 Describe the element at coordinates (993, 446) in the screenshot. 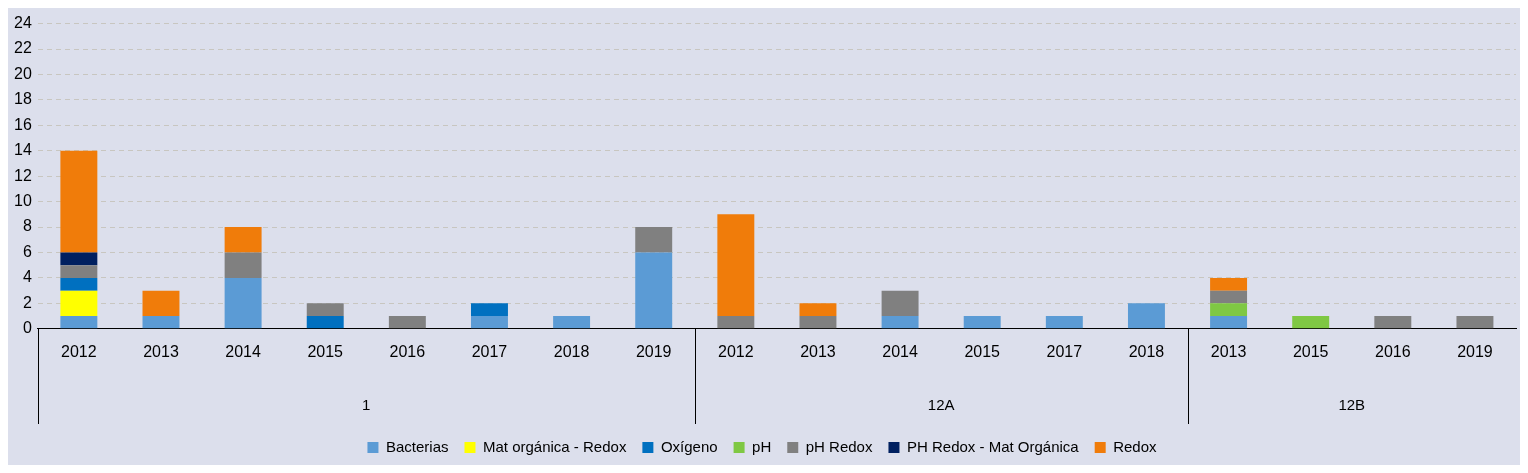

I see `legend-label: PH Redox - Mat Orgánica` at that location.